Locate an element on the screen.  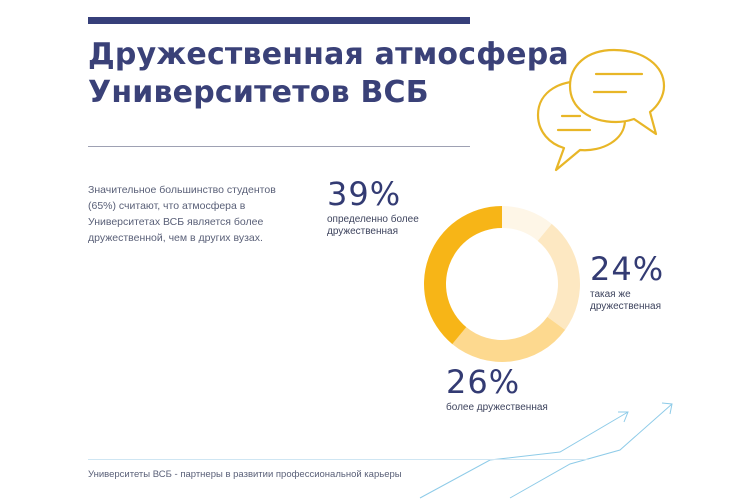
segment-other is located at coordinates (527, 223).